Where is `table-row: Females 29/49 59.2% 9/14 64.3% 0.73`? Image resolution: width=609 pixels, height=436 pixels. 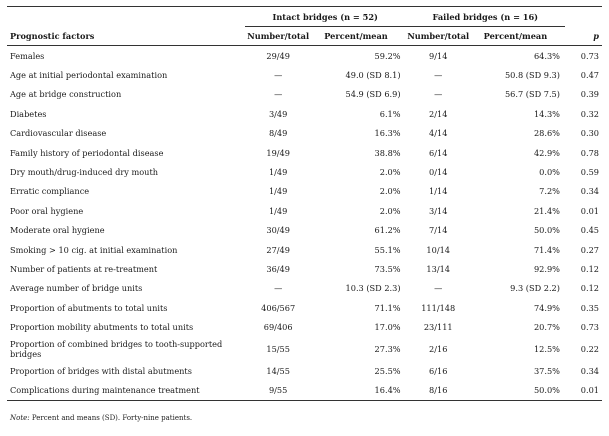 table-row: Females 29/49 59.2% 9/14 64.3% 0.73 is located at coordinates (304, 56).